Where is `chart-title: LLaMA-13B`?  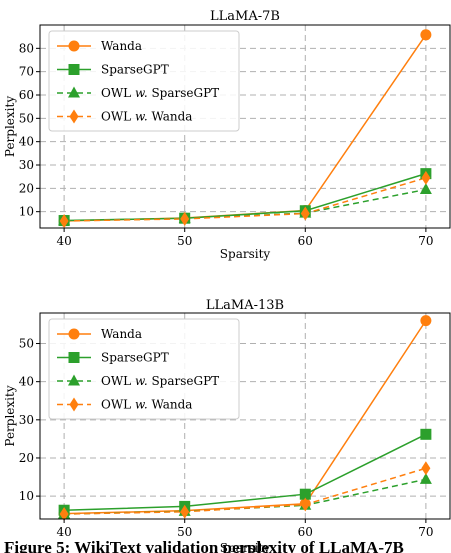 chart-title: LLaMA-13B is located at coordinates (245, 305).